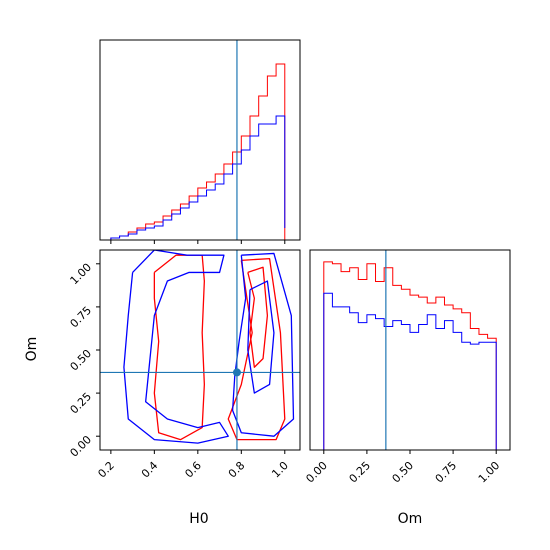  What do you see at coordinates (198, 519) in the screenshot?
I see `contour-x-axis-label: H0` at bounding box center [198, 519].